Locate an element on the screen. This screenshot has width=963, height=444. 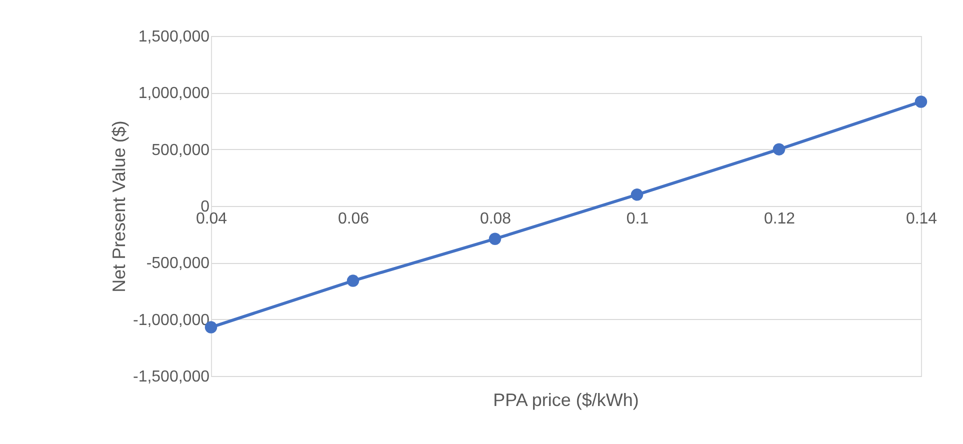
x-tick-label: 0.08 is located at coordinates (496, 219).